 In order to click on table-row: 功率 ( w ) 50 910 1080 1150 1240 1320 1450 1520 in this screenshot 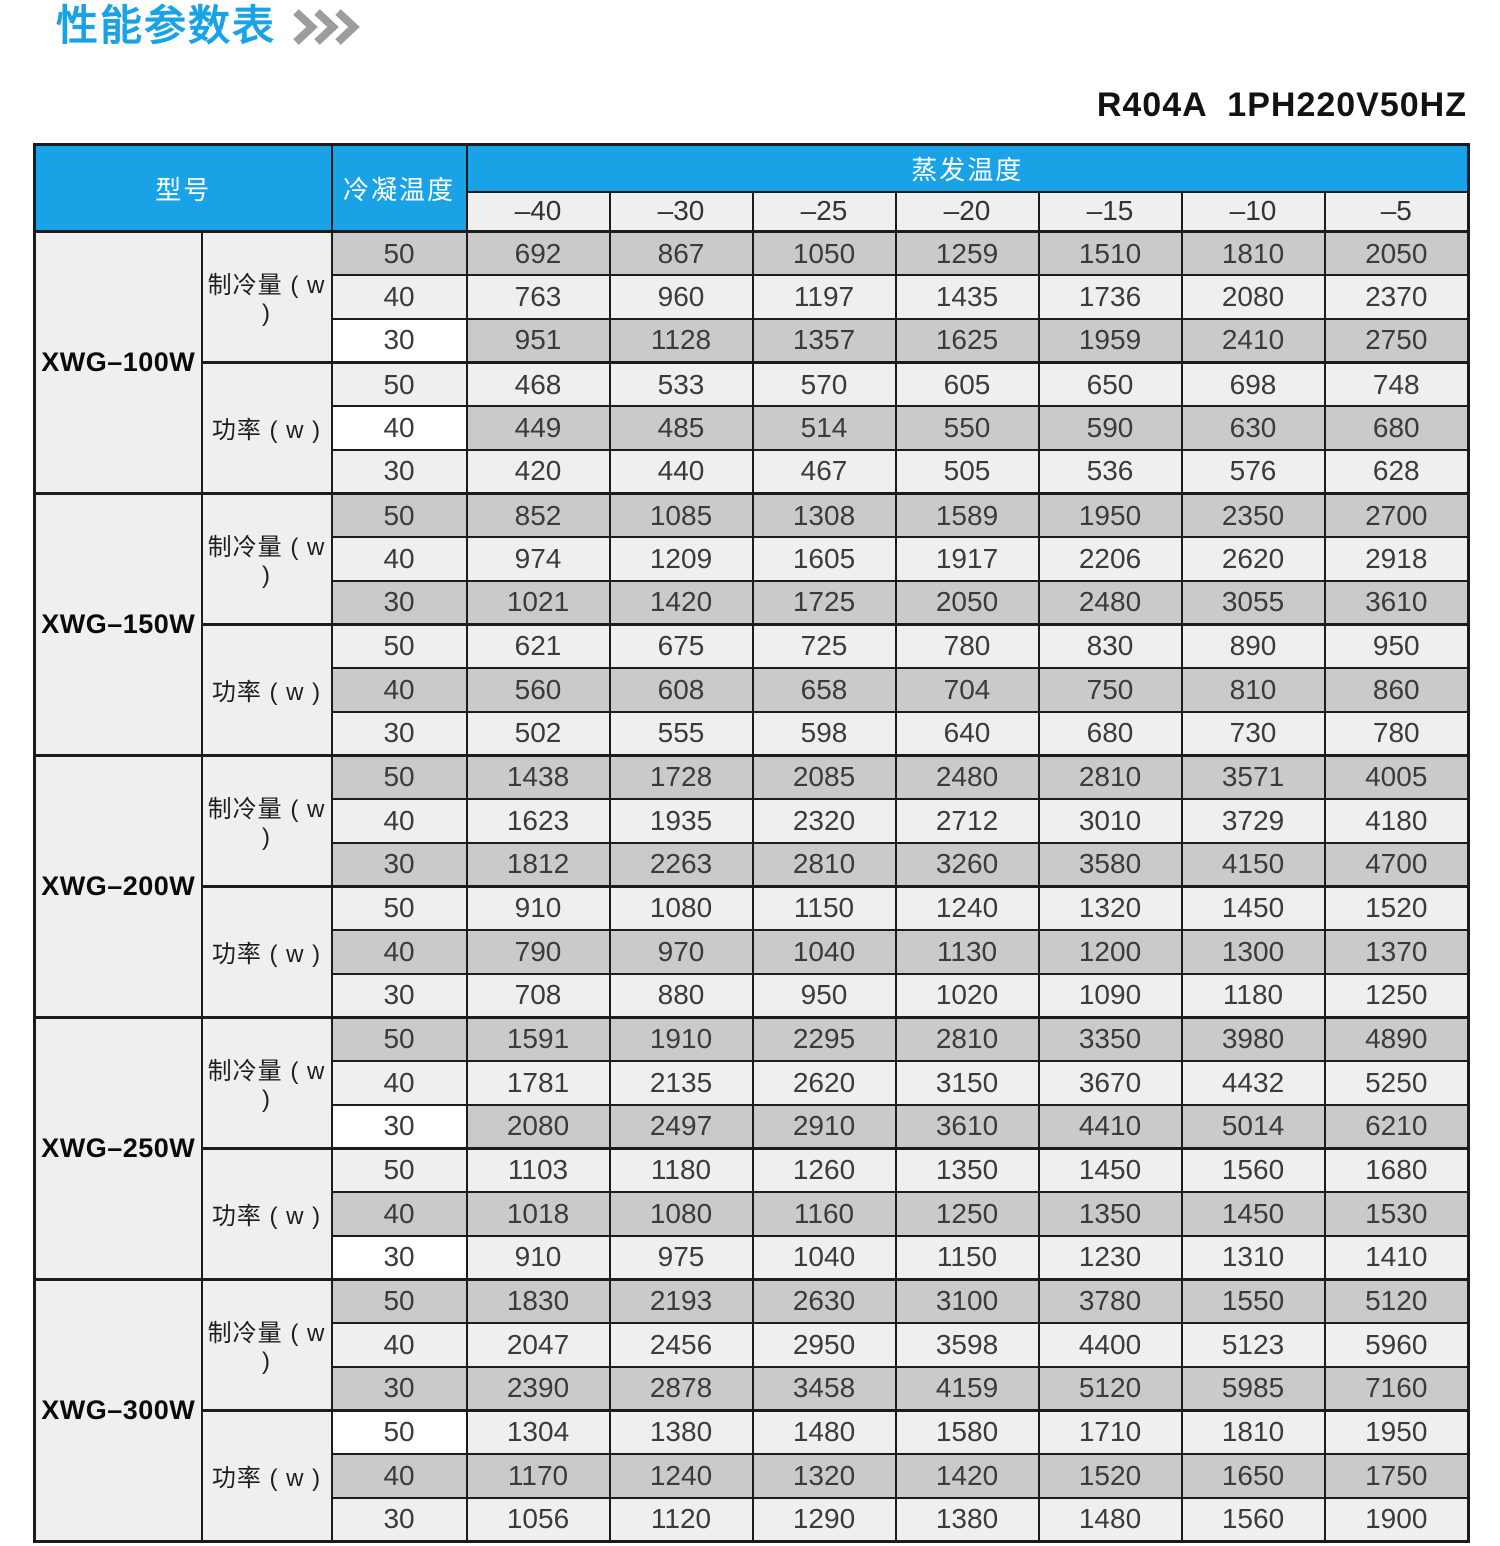, I will do `click(752, 951)`.